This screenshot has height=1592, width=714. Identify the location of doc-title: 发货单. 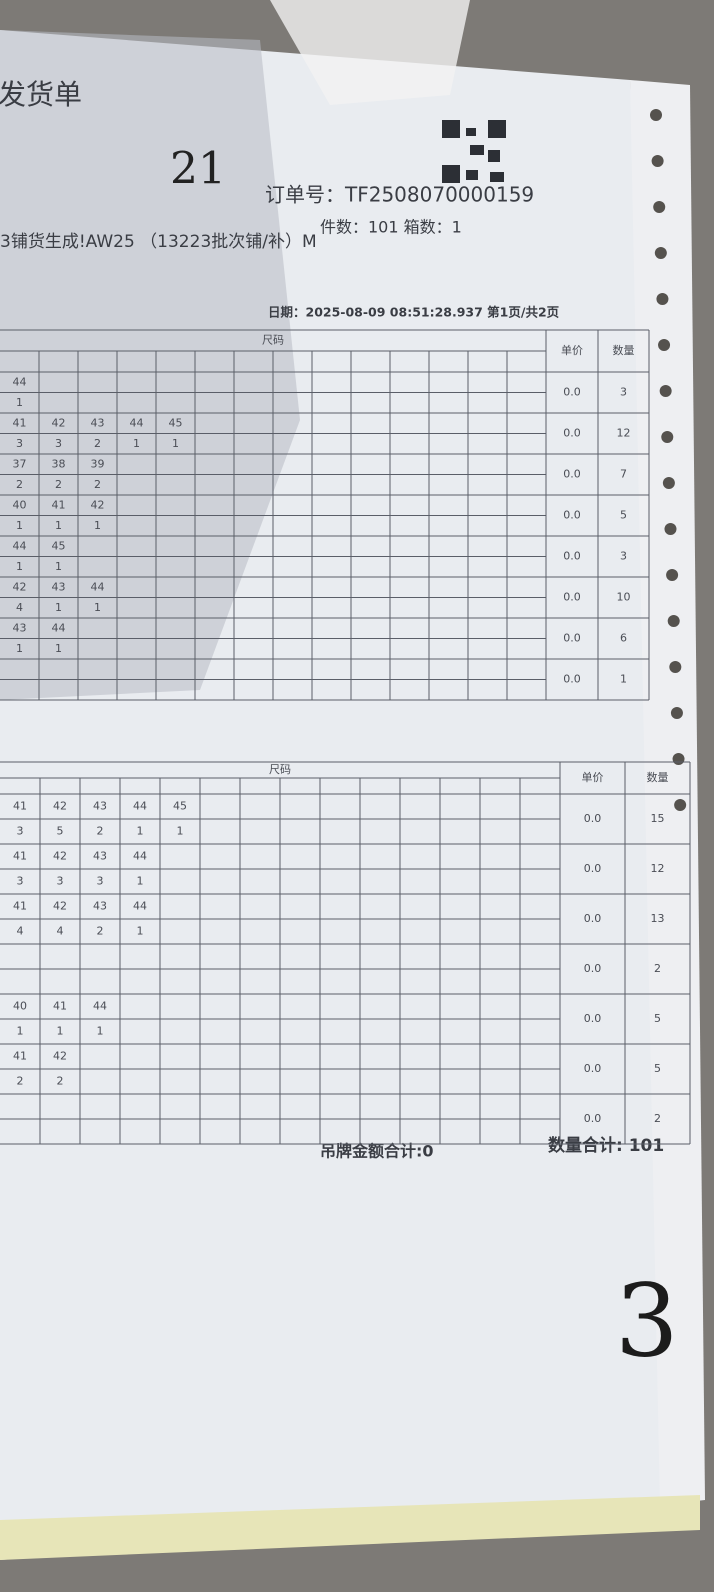
(41, 94).